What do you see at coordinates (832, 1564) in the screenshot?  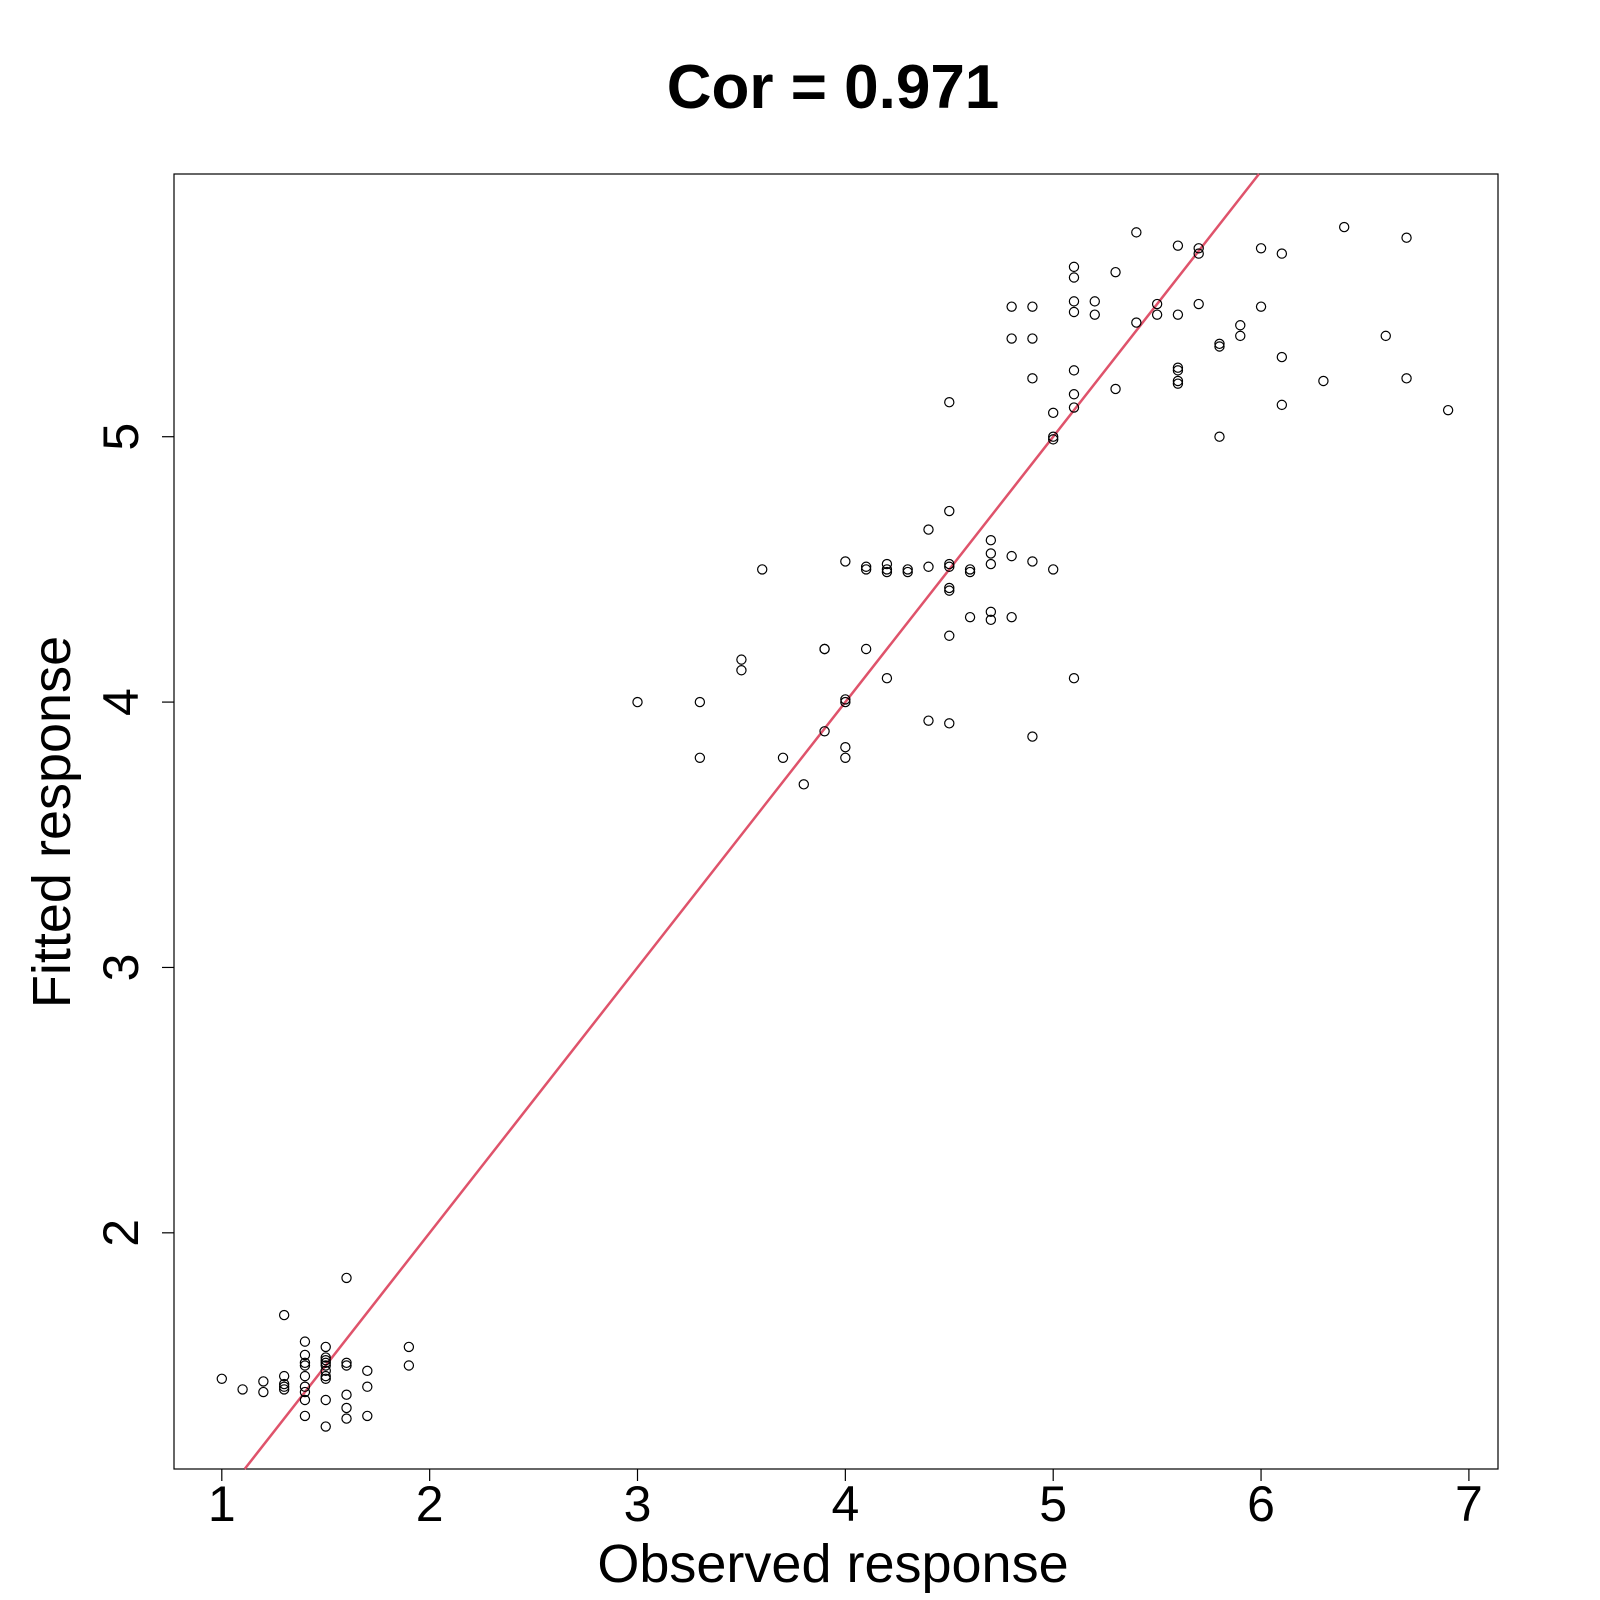 I see `x-axis-label: Observed response` at bounding box center [832, 1564].